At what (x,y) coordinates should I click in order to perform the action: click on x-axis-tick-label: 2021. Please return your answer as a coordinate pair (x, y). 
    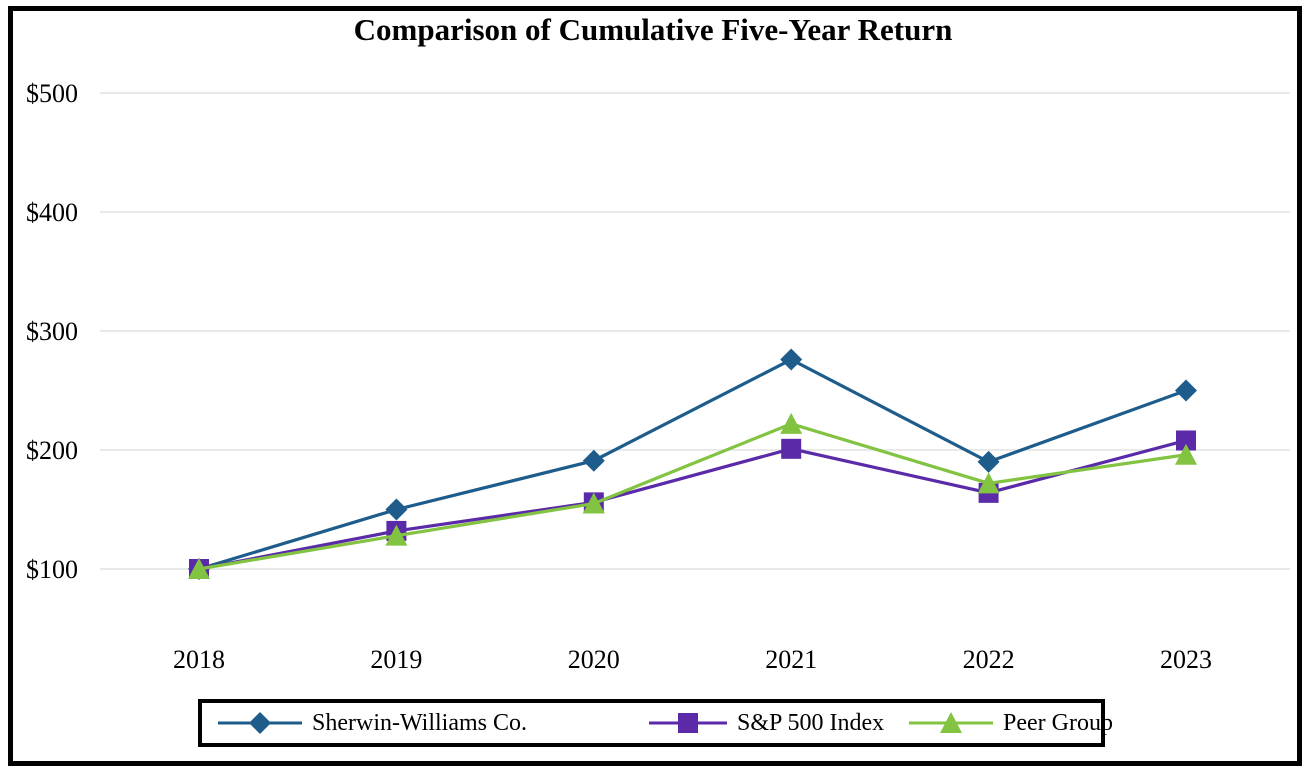
    Looking at the image, I should click on (791, 659).